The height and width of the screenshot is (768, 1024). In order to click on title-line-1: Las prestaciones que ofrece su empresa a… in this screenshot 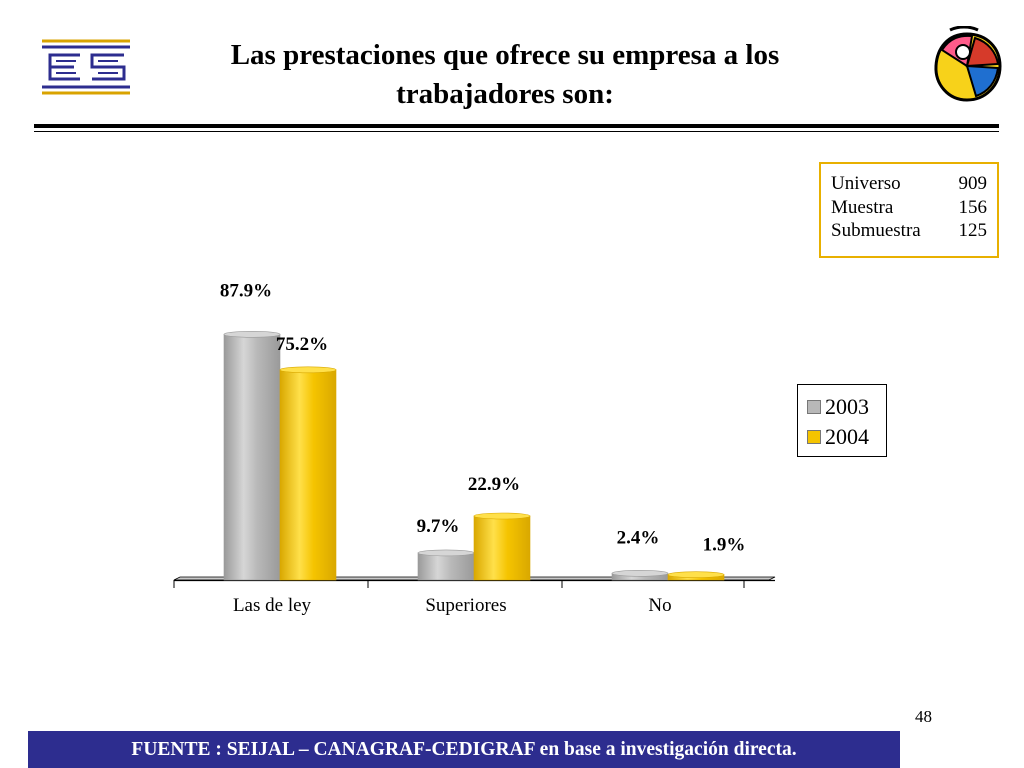, I will do `click(505, 55)`.